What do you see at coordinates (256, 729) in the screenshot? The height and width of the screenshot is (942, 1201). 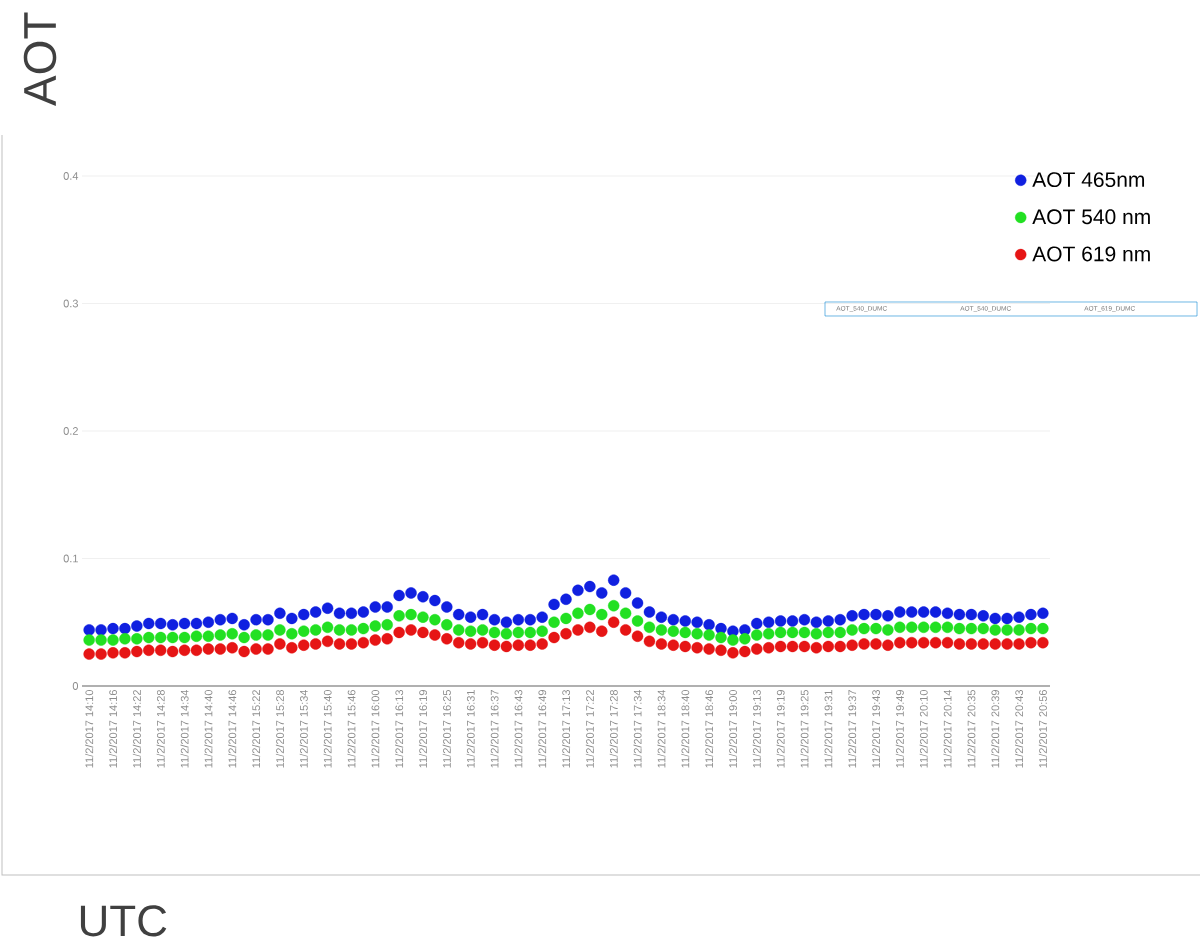 I see `x-tick-label: 11/2/2017 15:22` at bounding box center [256, 729].